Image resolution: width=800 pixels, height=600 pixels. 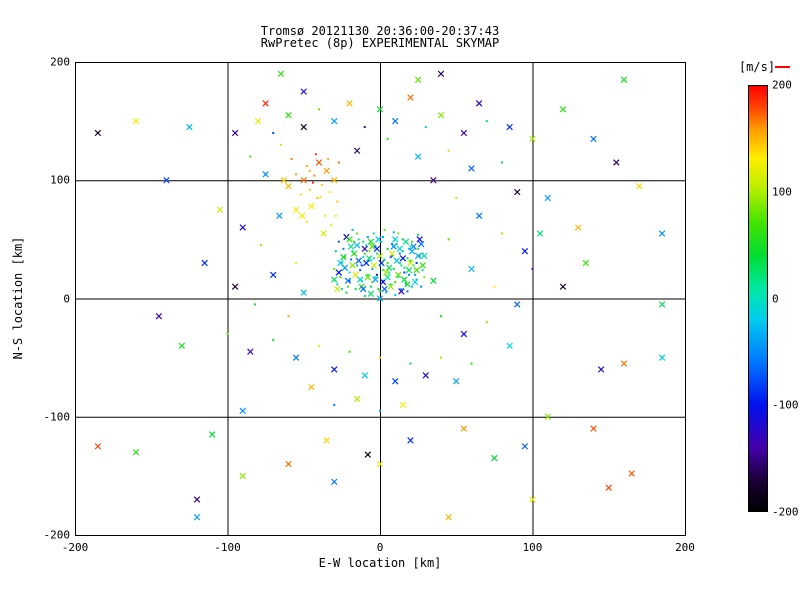 I want to click on y-tick-label: 200, so click(x=60, y=62).